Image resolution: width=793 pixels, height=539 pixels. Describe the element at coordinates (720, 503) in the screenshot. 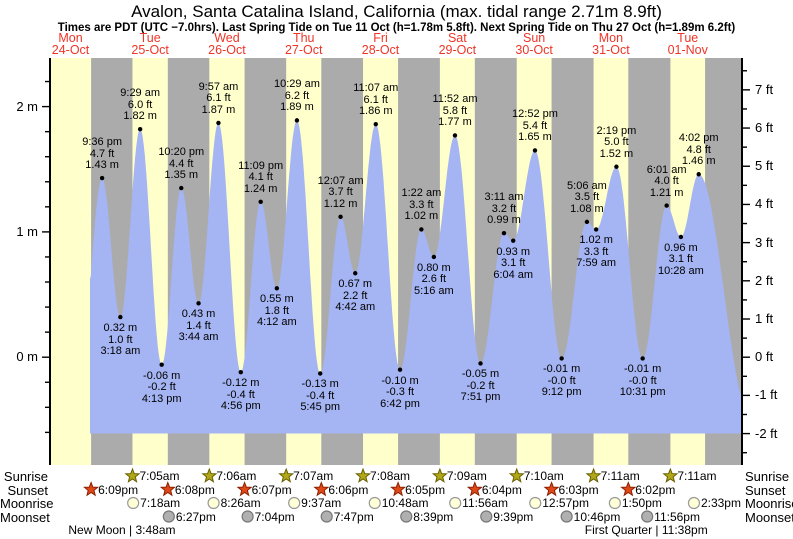

I see `moonrise-time: 2:33pm` at that location.